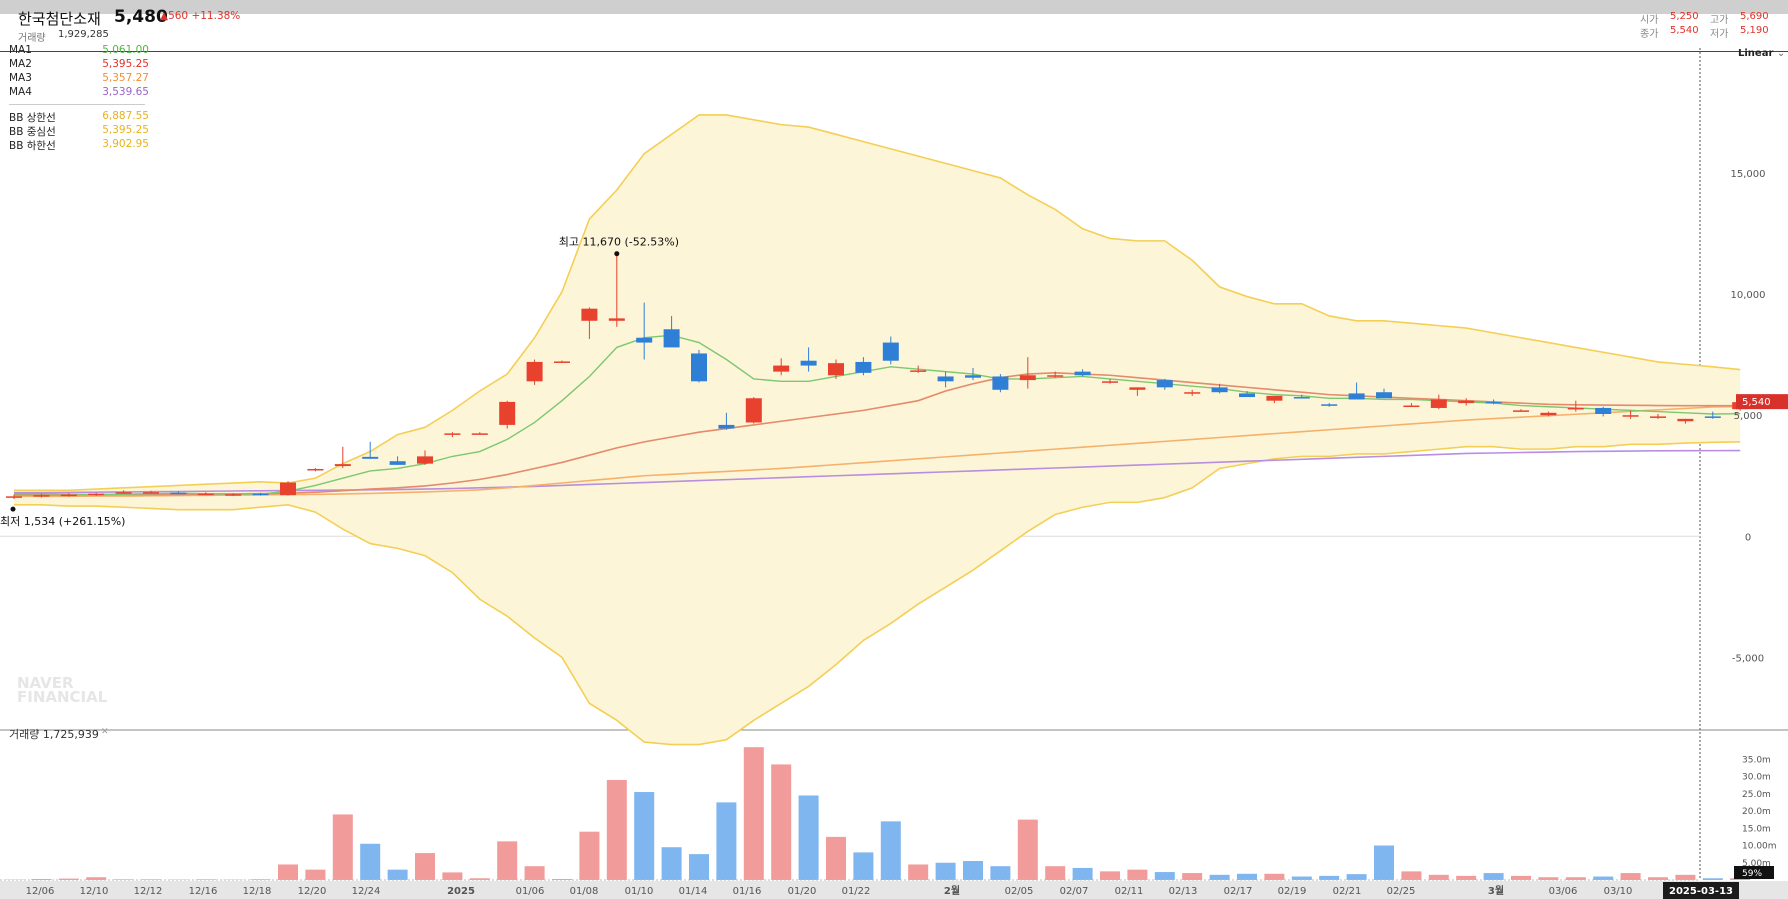 This screenshot has height=899, width=1788. What do you see at coordinates (639, 891) in the screenshot?
I see `x-tick-label: 01/10` at bounding box center [639, 891].